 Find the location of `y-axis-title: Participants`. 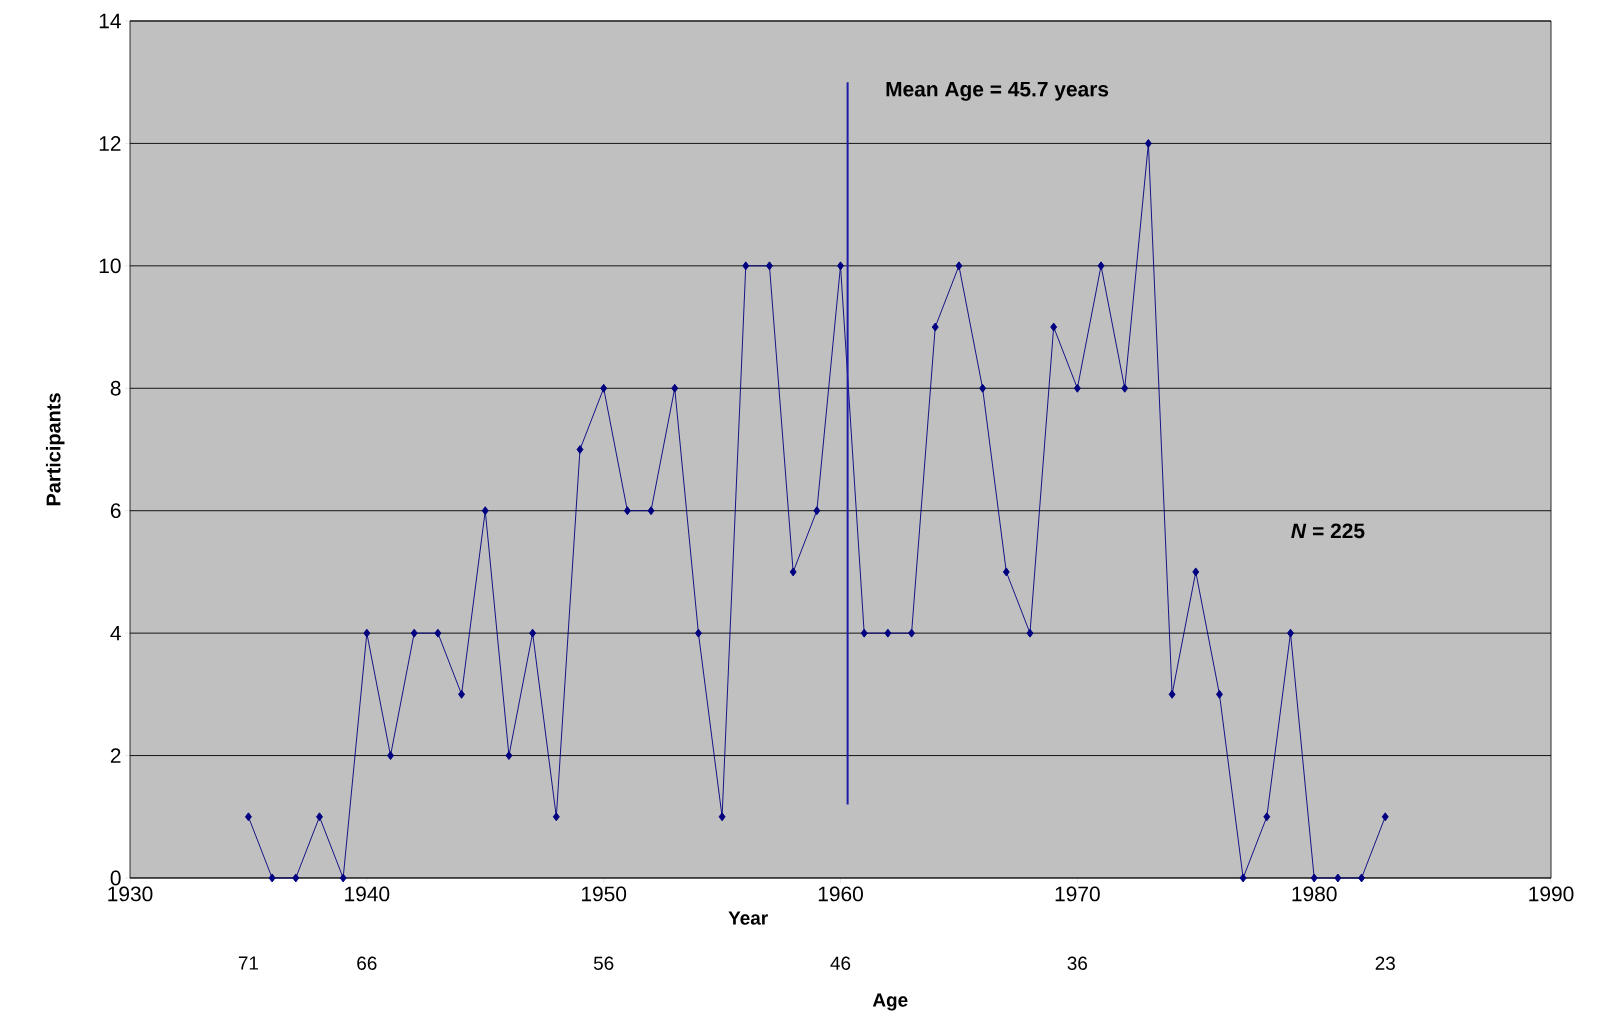

y-axis-title: Participants is located at coordinates (55, 449).